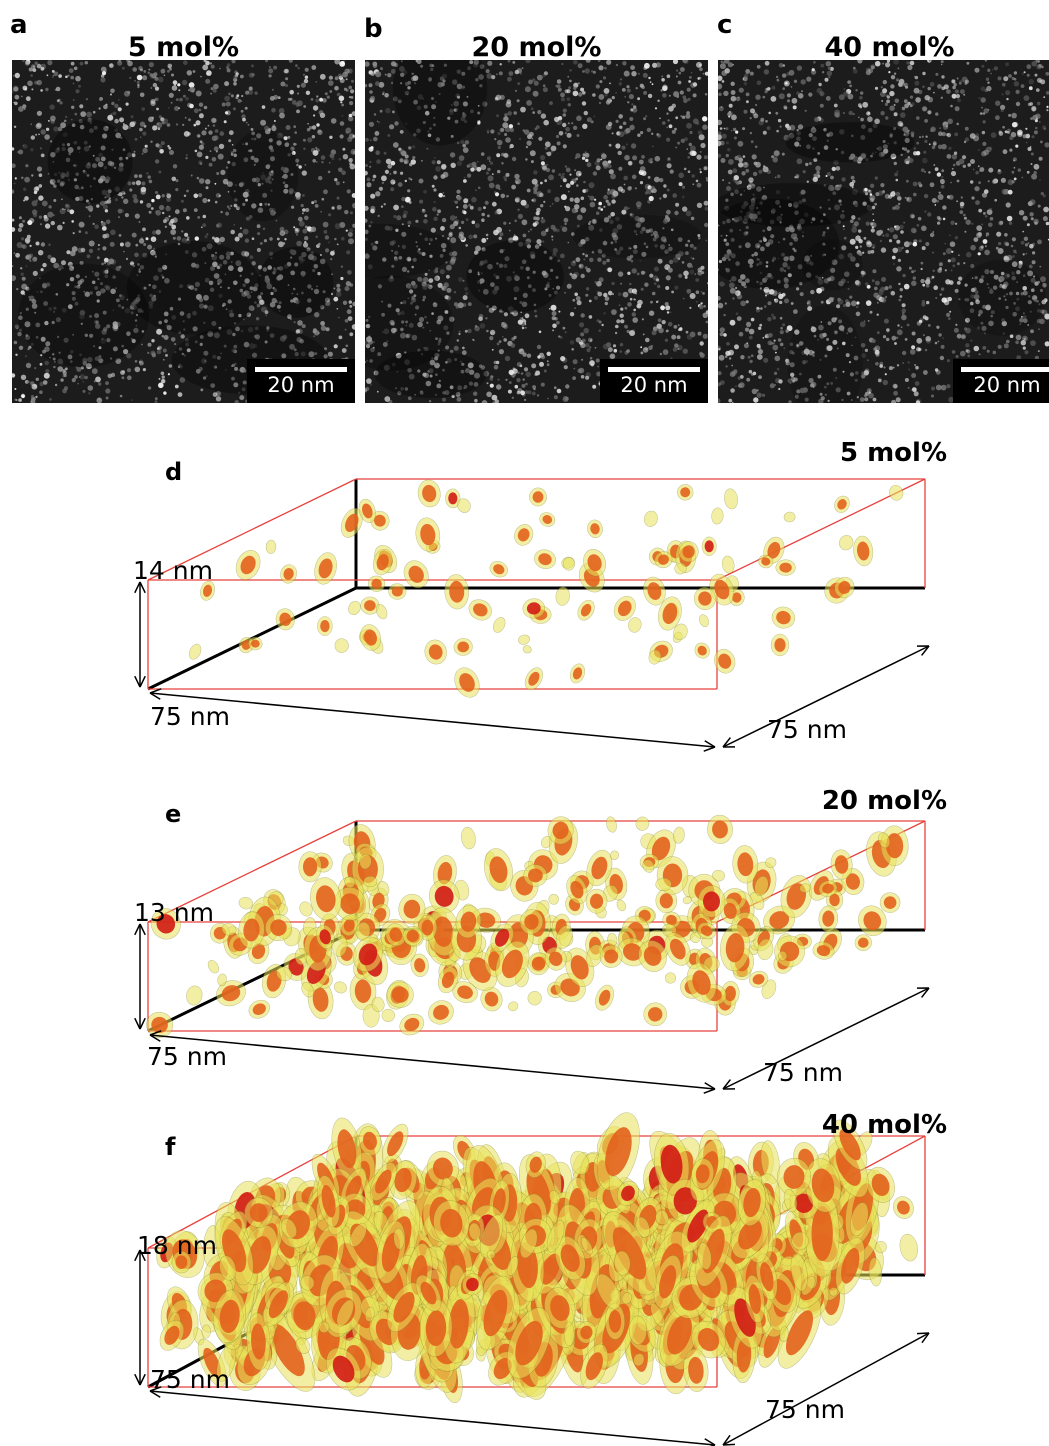 This screenshot has width=1049, height=1446. I want to click on scalebar-b: 20 nm, so click(654, 381).